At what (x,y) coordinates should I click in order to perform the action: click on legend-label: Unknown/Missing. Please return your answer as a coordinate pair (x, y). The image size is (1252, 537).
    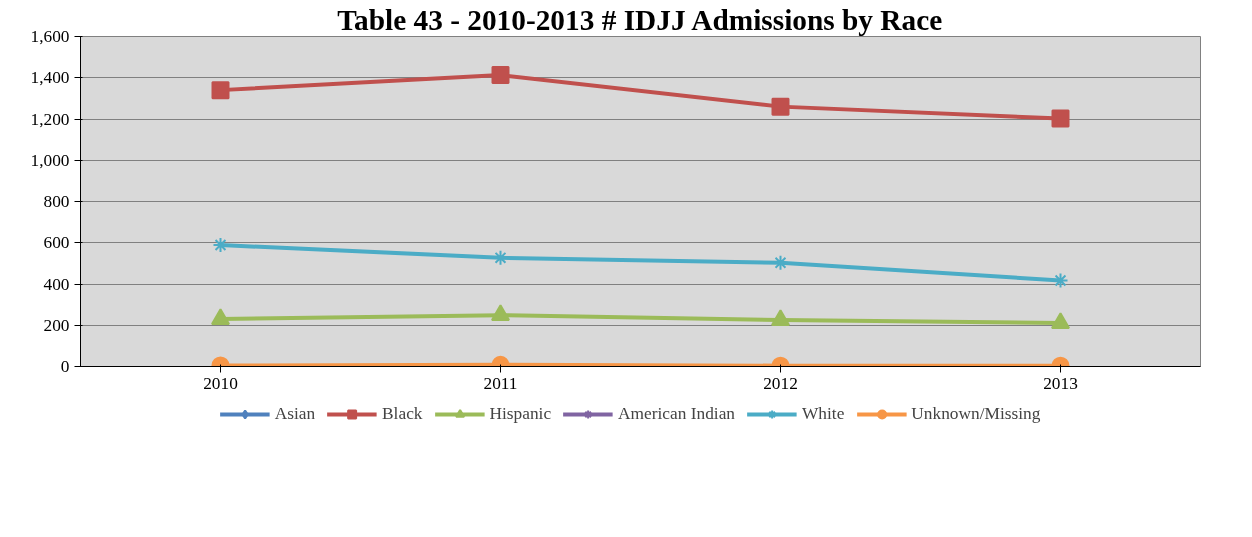
    Looking at the image, I should click on (976, 413).